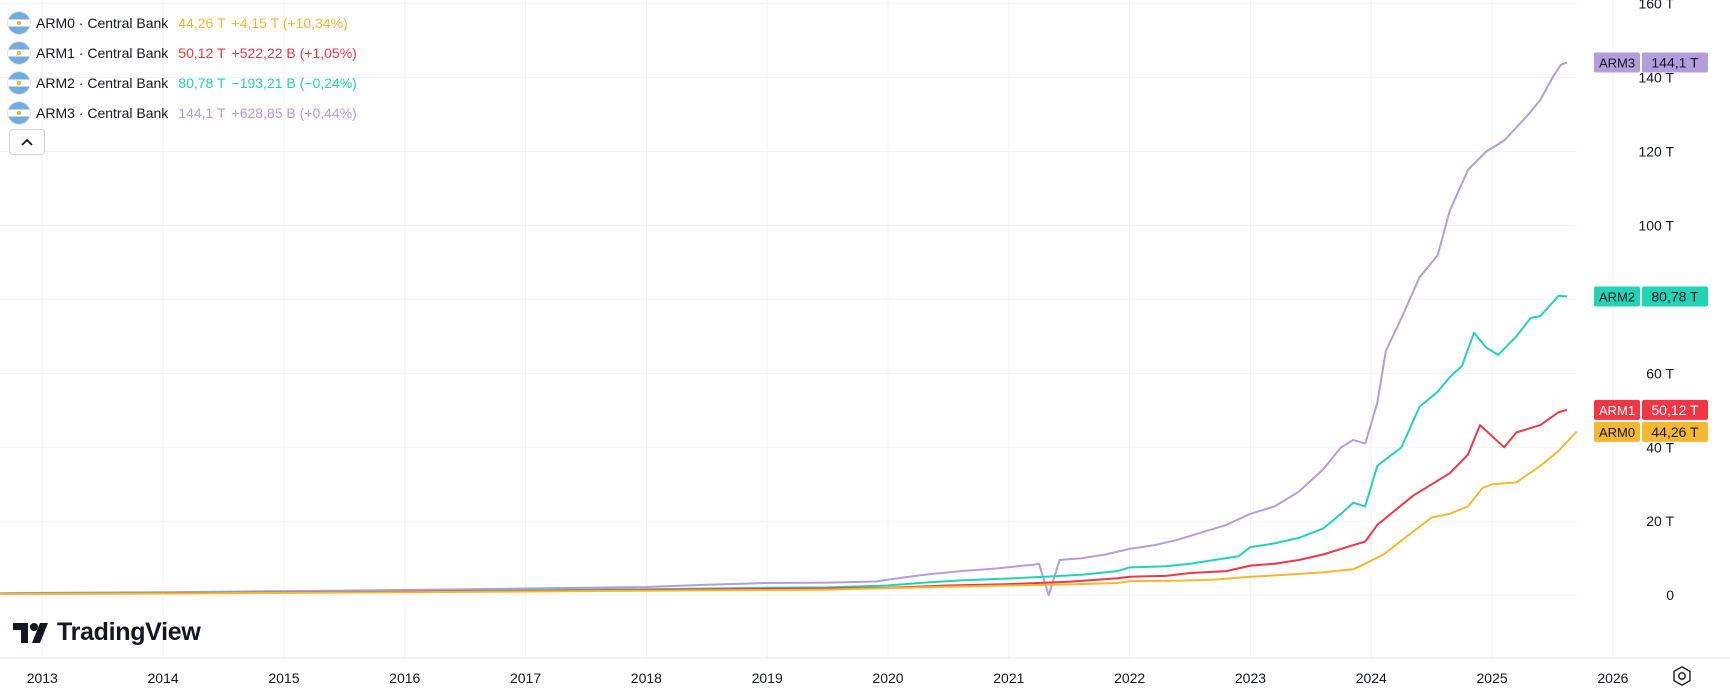 The height and width of the screenshot is (696, 1730). I want to click on price-label-arm0: ARM0 44,26 T, so click(1651, 431).